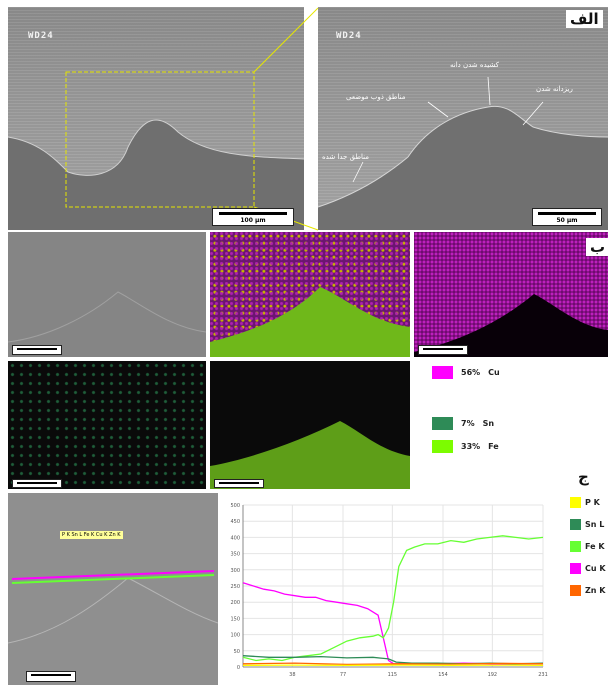  I want to click on legend-percent: 7%, so click(468, 423).